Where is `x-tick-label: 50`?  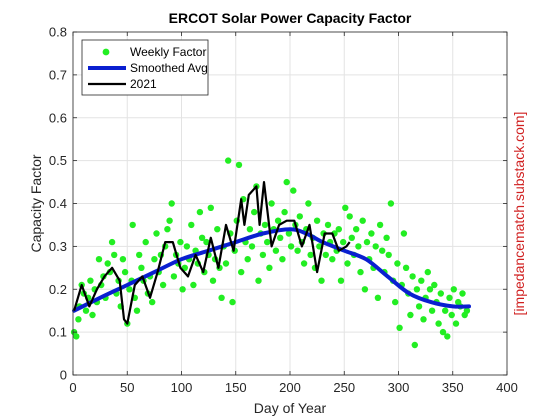
x-tick-label: 50 is located at coordinates (127, 387).